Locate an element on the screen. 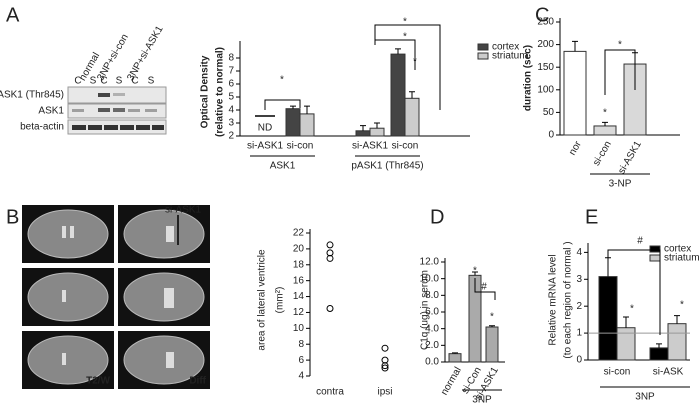 The width and height of the screenshot is (700, 407). y-tick-label: 12 is located at coordinates (299, 312).